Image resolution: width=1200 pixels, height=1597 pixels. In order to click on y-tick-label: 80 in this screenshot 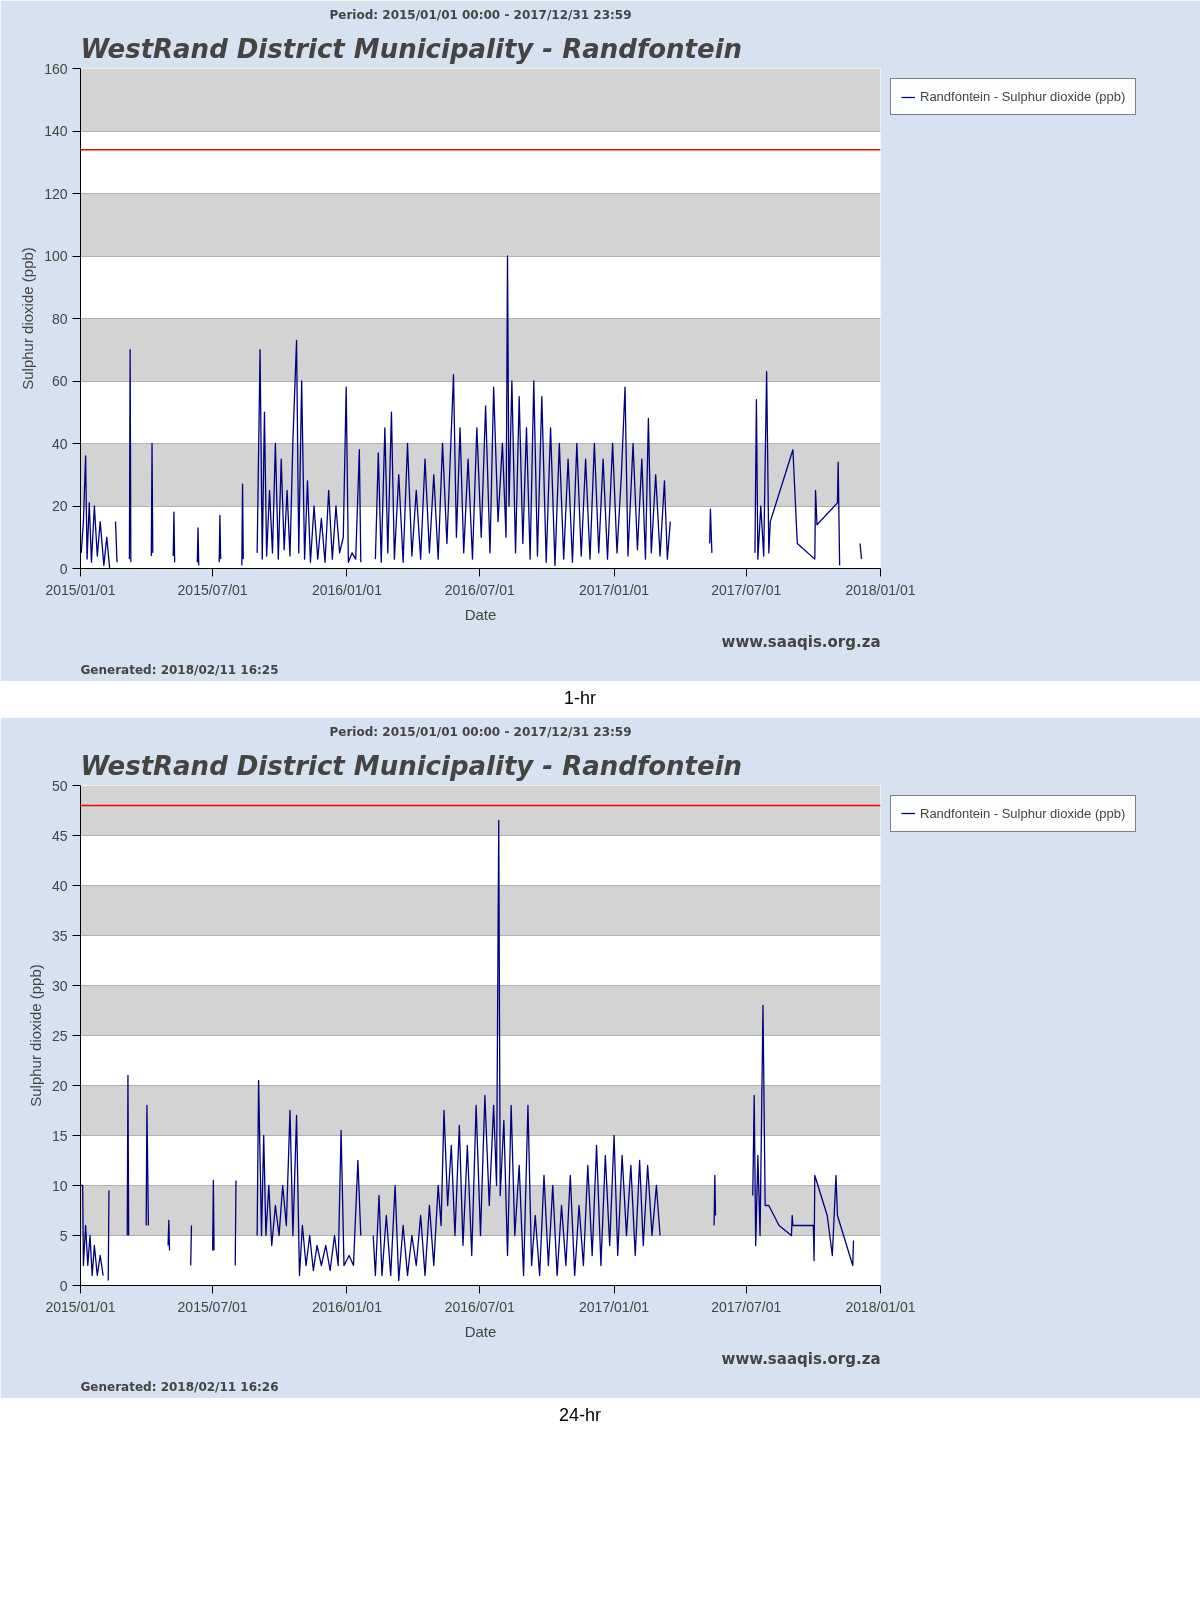, I will do `click(59, 318)`.